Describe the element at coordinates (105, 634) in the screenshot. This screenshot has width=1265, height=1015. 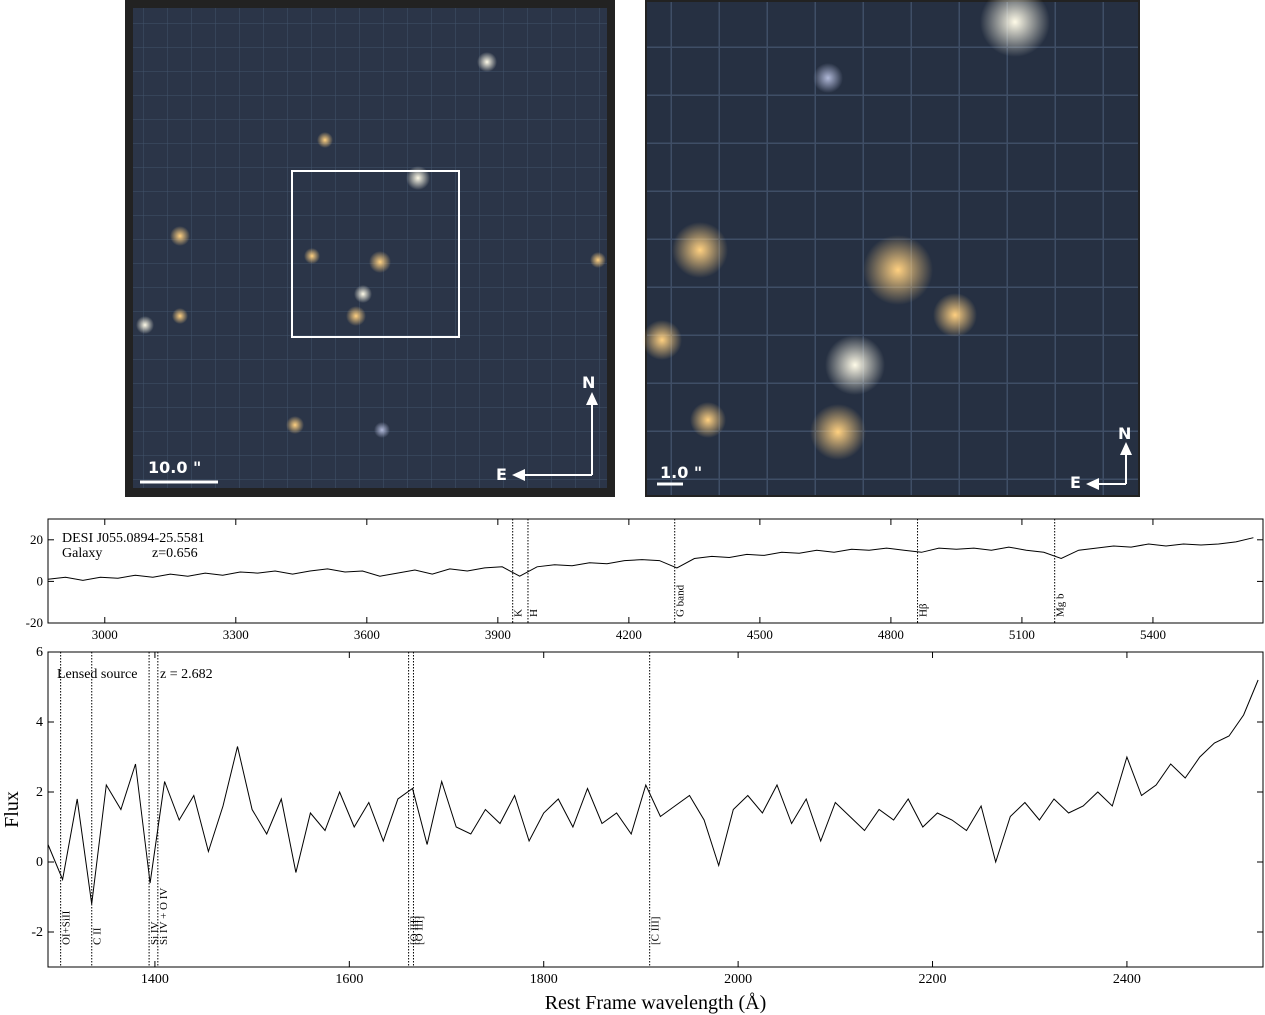
I see `x-tick-label: 3000` at that location.